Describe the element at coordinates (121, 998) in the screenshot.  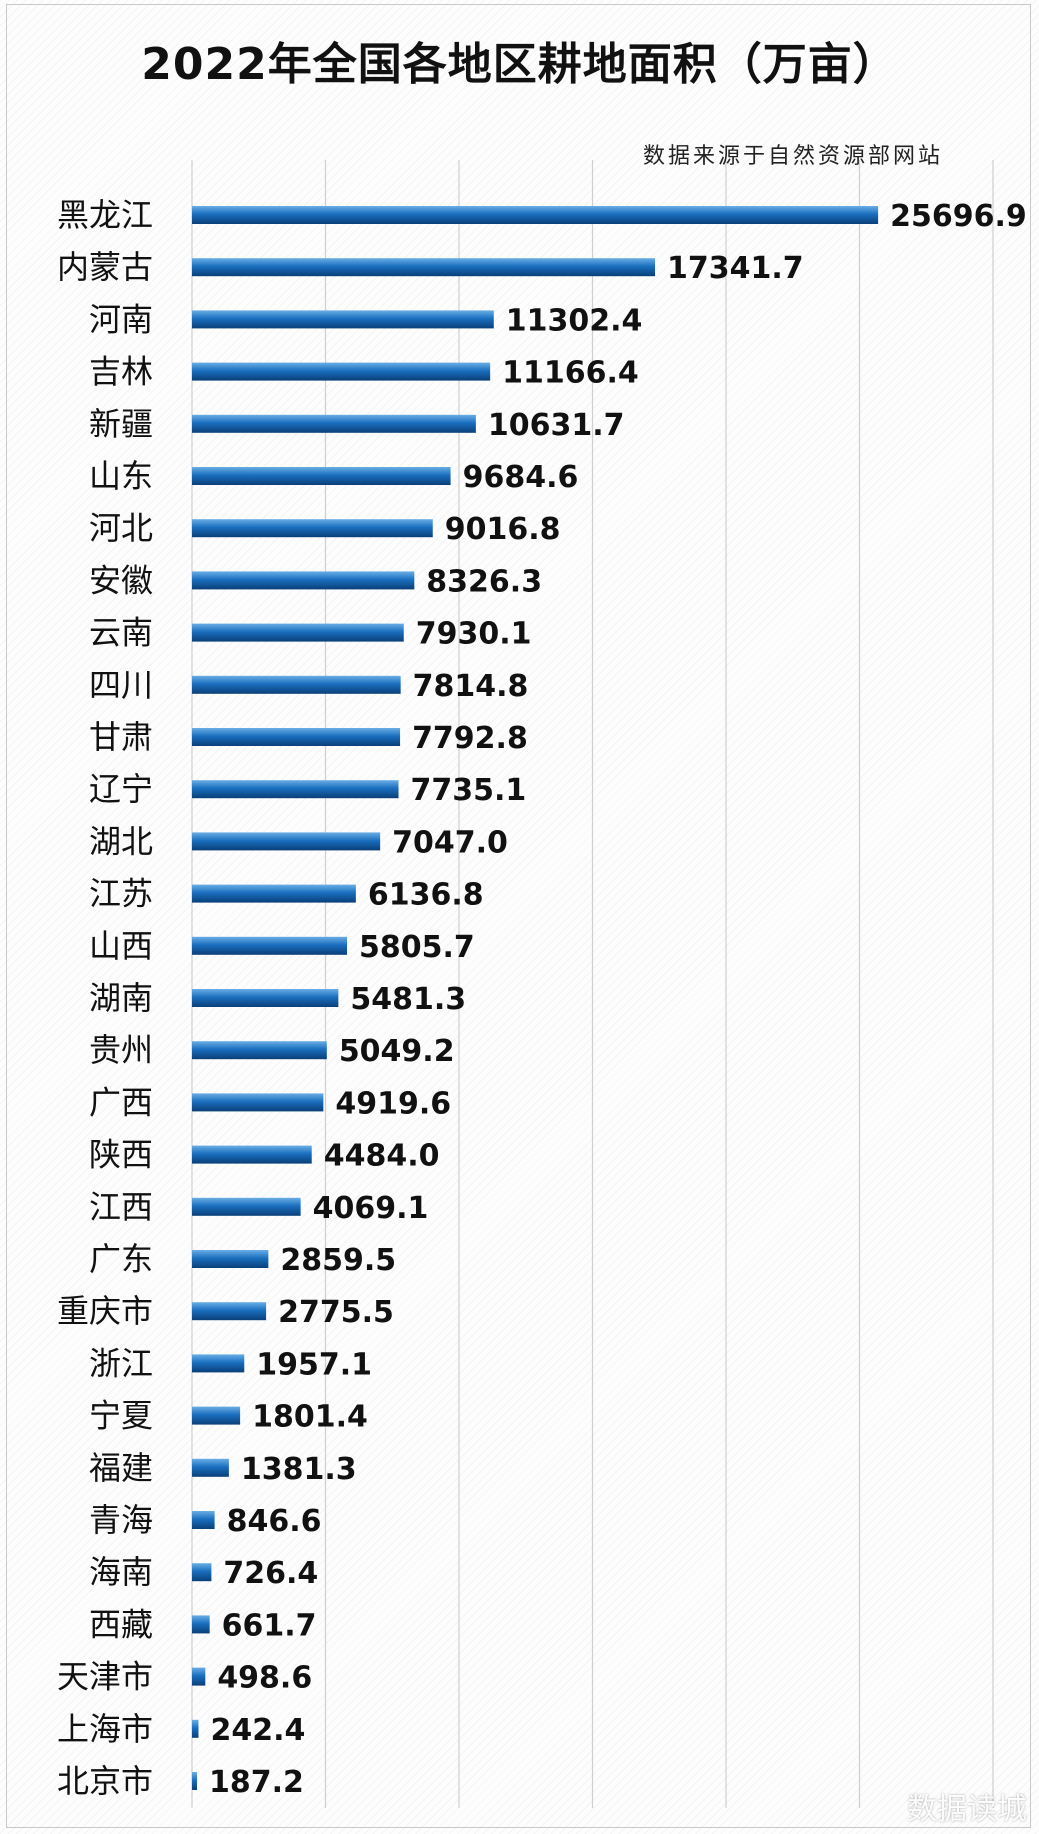
I see `category-label: 湖南` at that location.